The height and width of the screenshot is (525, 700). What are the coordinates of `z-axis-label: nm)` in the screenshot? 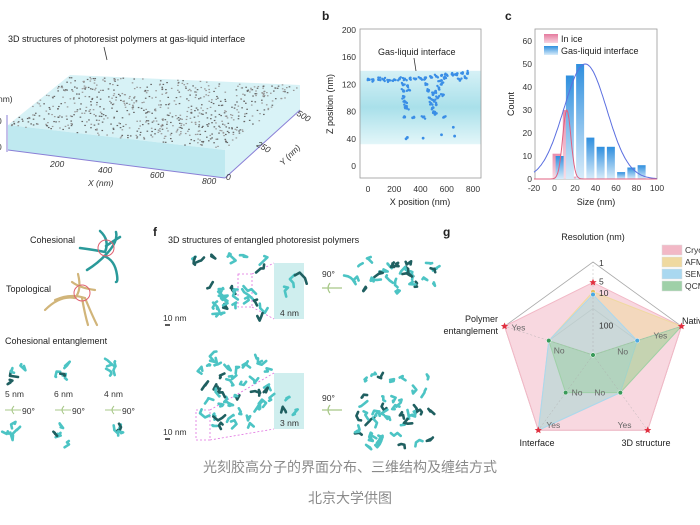 It's located at (6, 99).